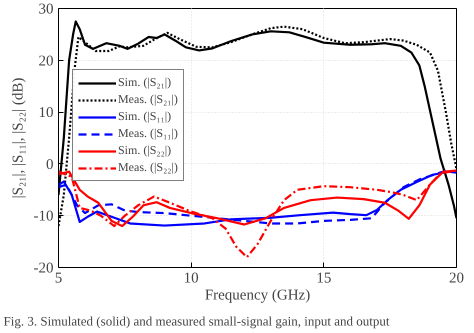  I want to click on y-tick-label: -20, so click(44, 268).